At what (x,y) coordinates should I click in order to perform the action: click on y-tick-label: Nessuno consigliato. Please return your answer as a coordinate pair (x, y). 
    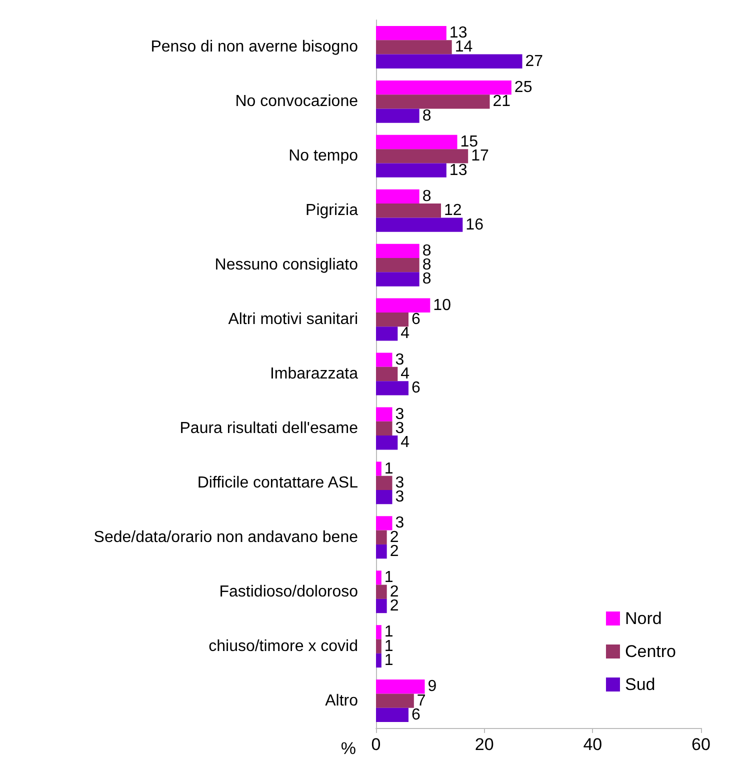
    Looking at the image, I should click on (286, 265).